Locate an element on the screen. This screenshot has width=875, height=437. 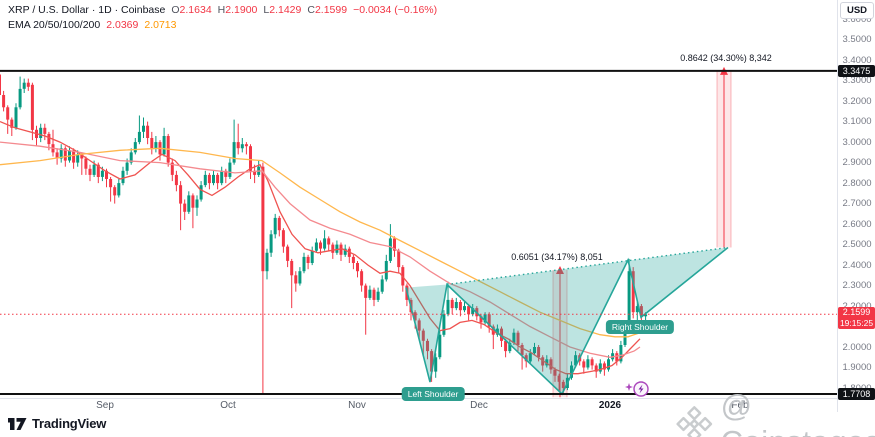
tradingview-logo: TradingView is located at coordinates (57, 423).